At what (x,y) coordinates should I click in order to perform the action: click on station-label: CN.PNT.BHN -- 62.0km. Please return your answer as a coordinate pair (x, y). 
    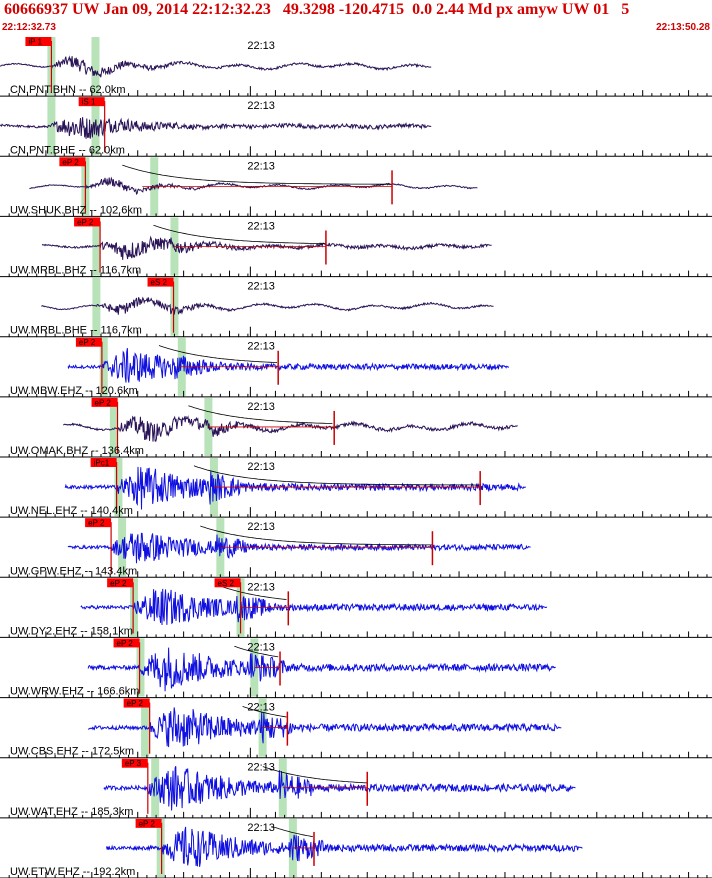
    Looking at the image, I should click on (68, 90).